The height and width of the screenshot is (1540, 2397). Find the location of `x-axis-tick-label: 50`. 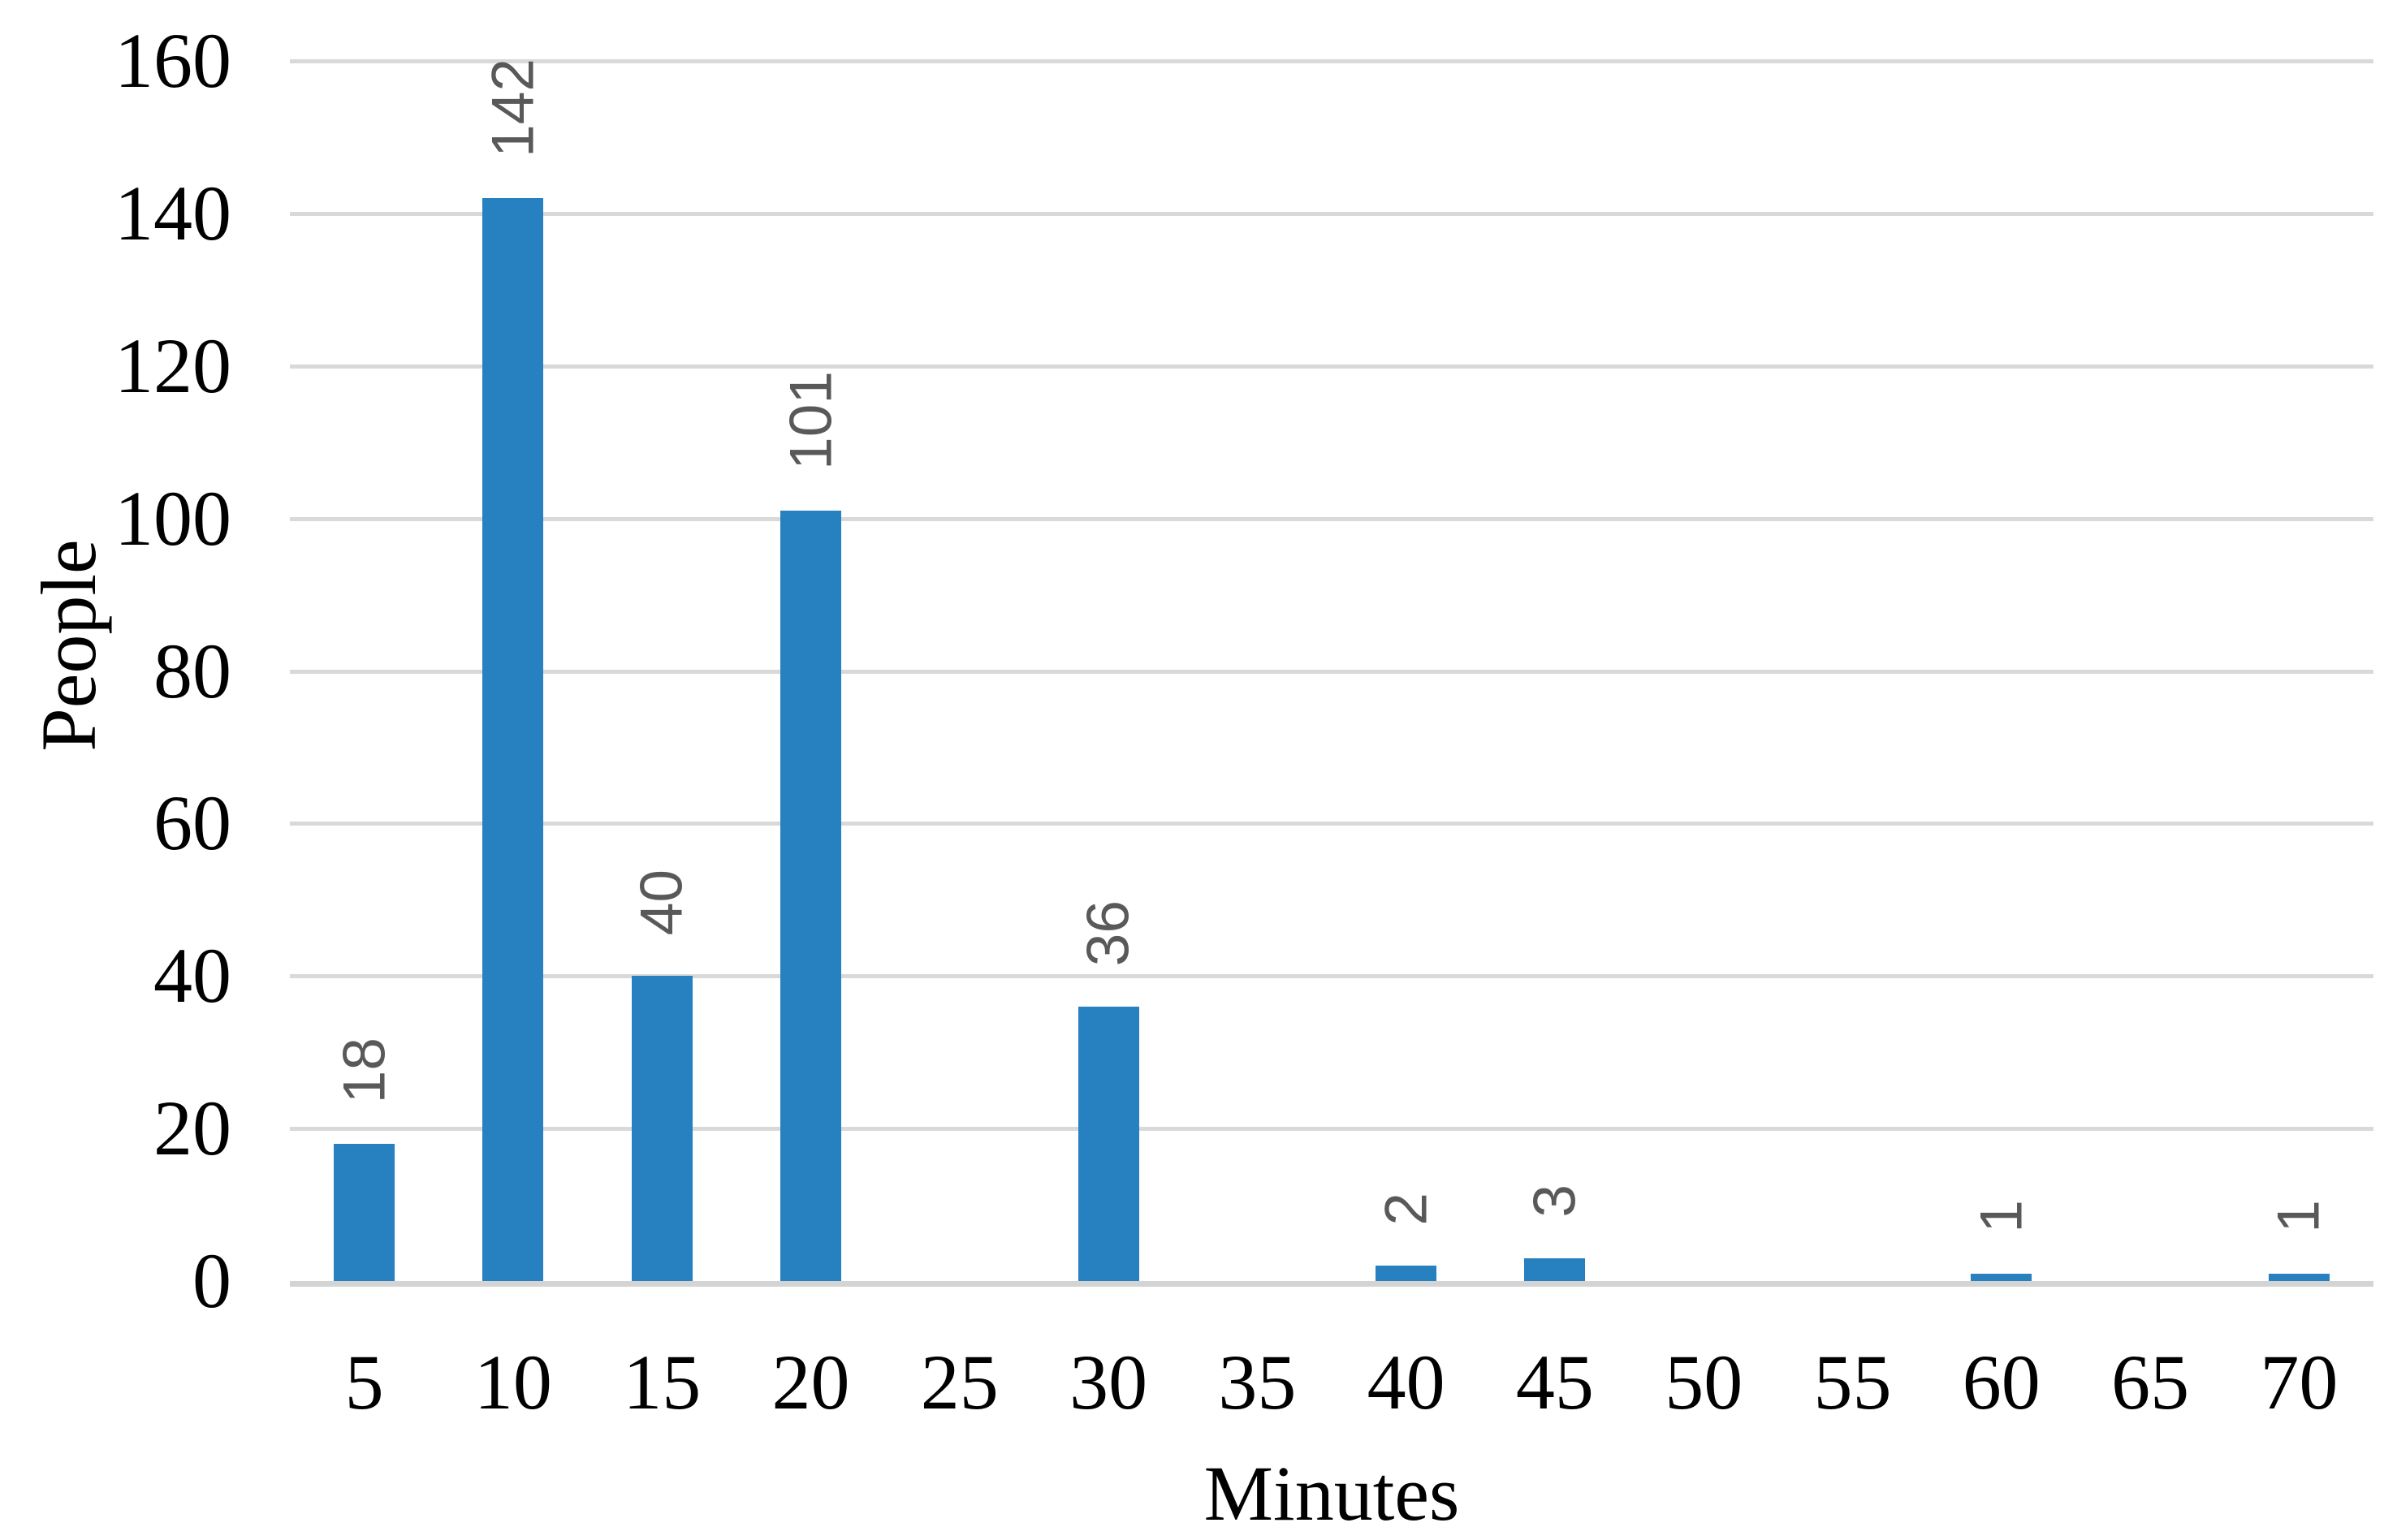

x-axis-tick-label: 50 is located at coordinates (1704, 1382).